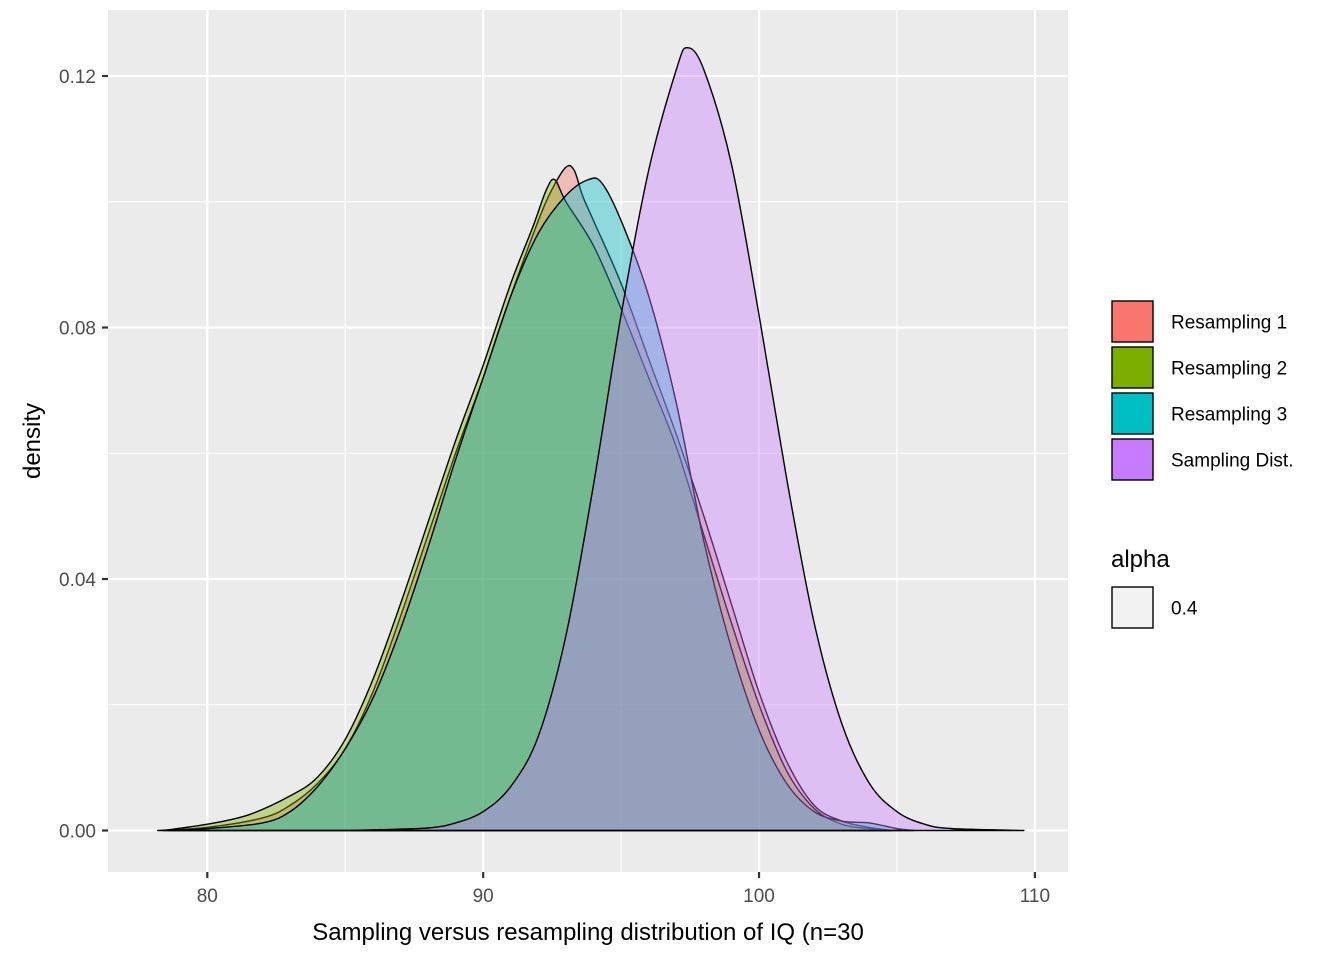 The width and height of the screenshot is (1344, 965). I want to click on legend-alpha-label: 0.4, so click(1184, 609).